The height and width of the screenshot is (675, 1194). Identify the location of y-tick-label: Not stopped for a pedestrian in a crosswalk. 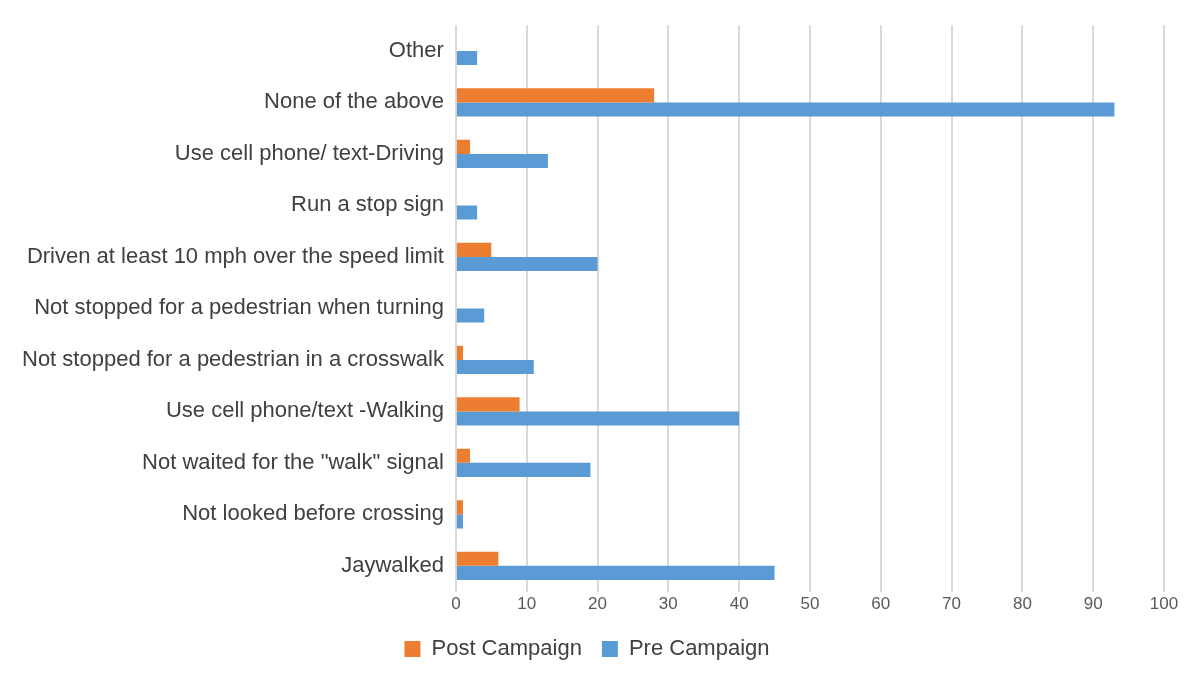
(233, 358).